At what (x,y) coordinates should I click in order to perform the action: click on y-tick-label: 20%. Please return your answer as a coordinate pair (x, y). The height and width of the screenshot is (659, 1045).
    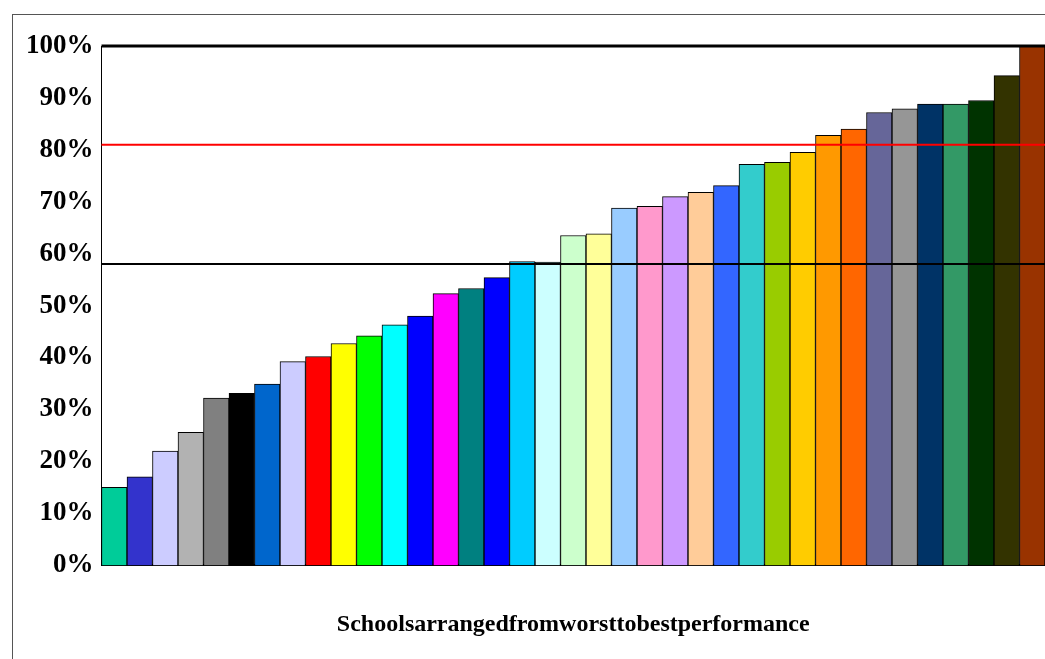
    Looking at the image, I should click on (66, 459).